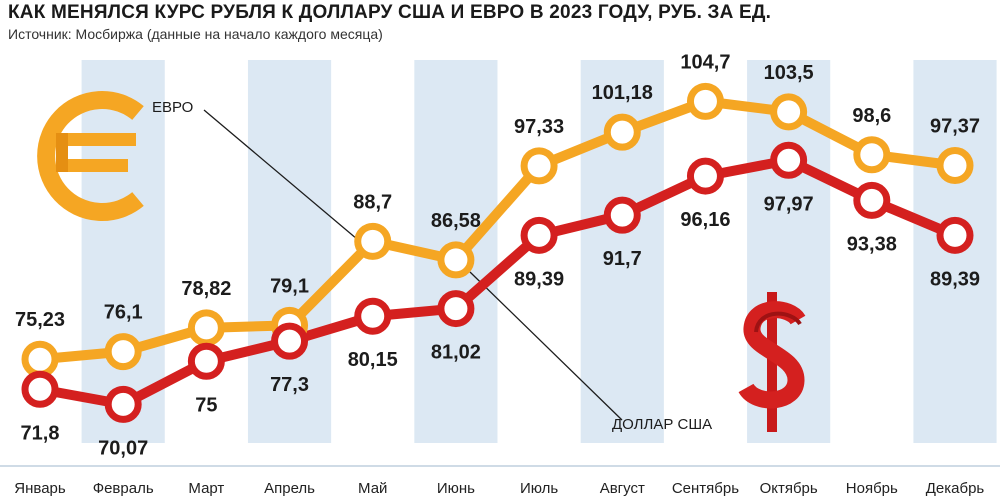 This screenshot has width=1000, height=503. I want to click on data-label: 71,8, so click(40, 433).